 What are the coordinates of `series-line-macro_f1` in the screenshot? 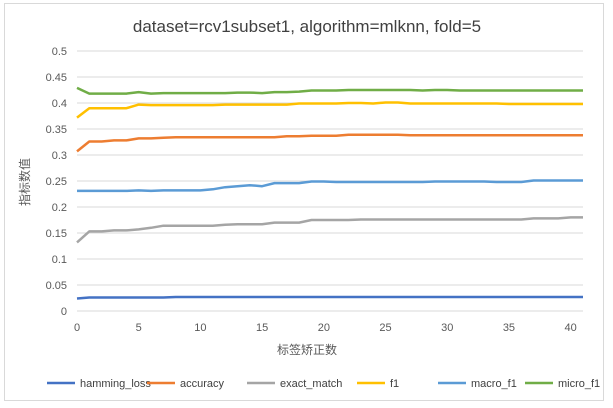 It's located at (330, 186).